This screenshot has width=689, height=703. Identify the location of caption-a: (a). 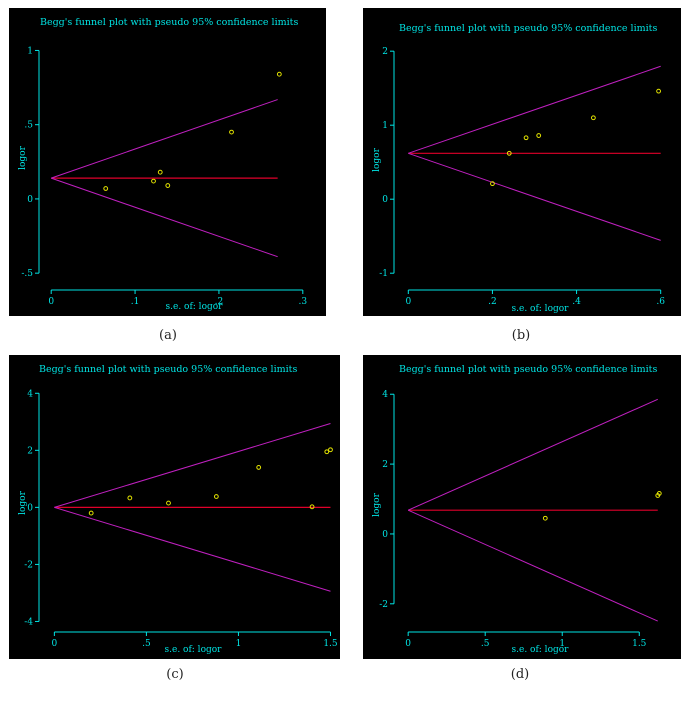
(168, 335).